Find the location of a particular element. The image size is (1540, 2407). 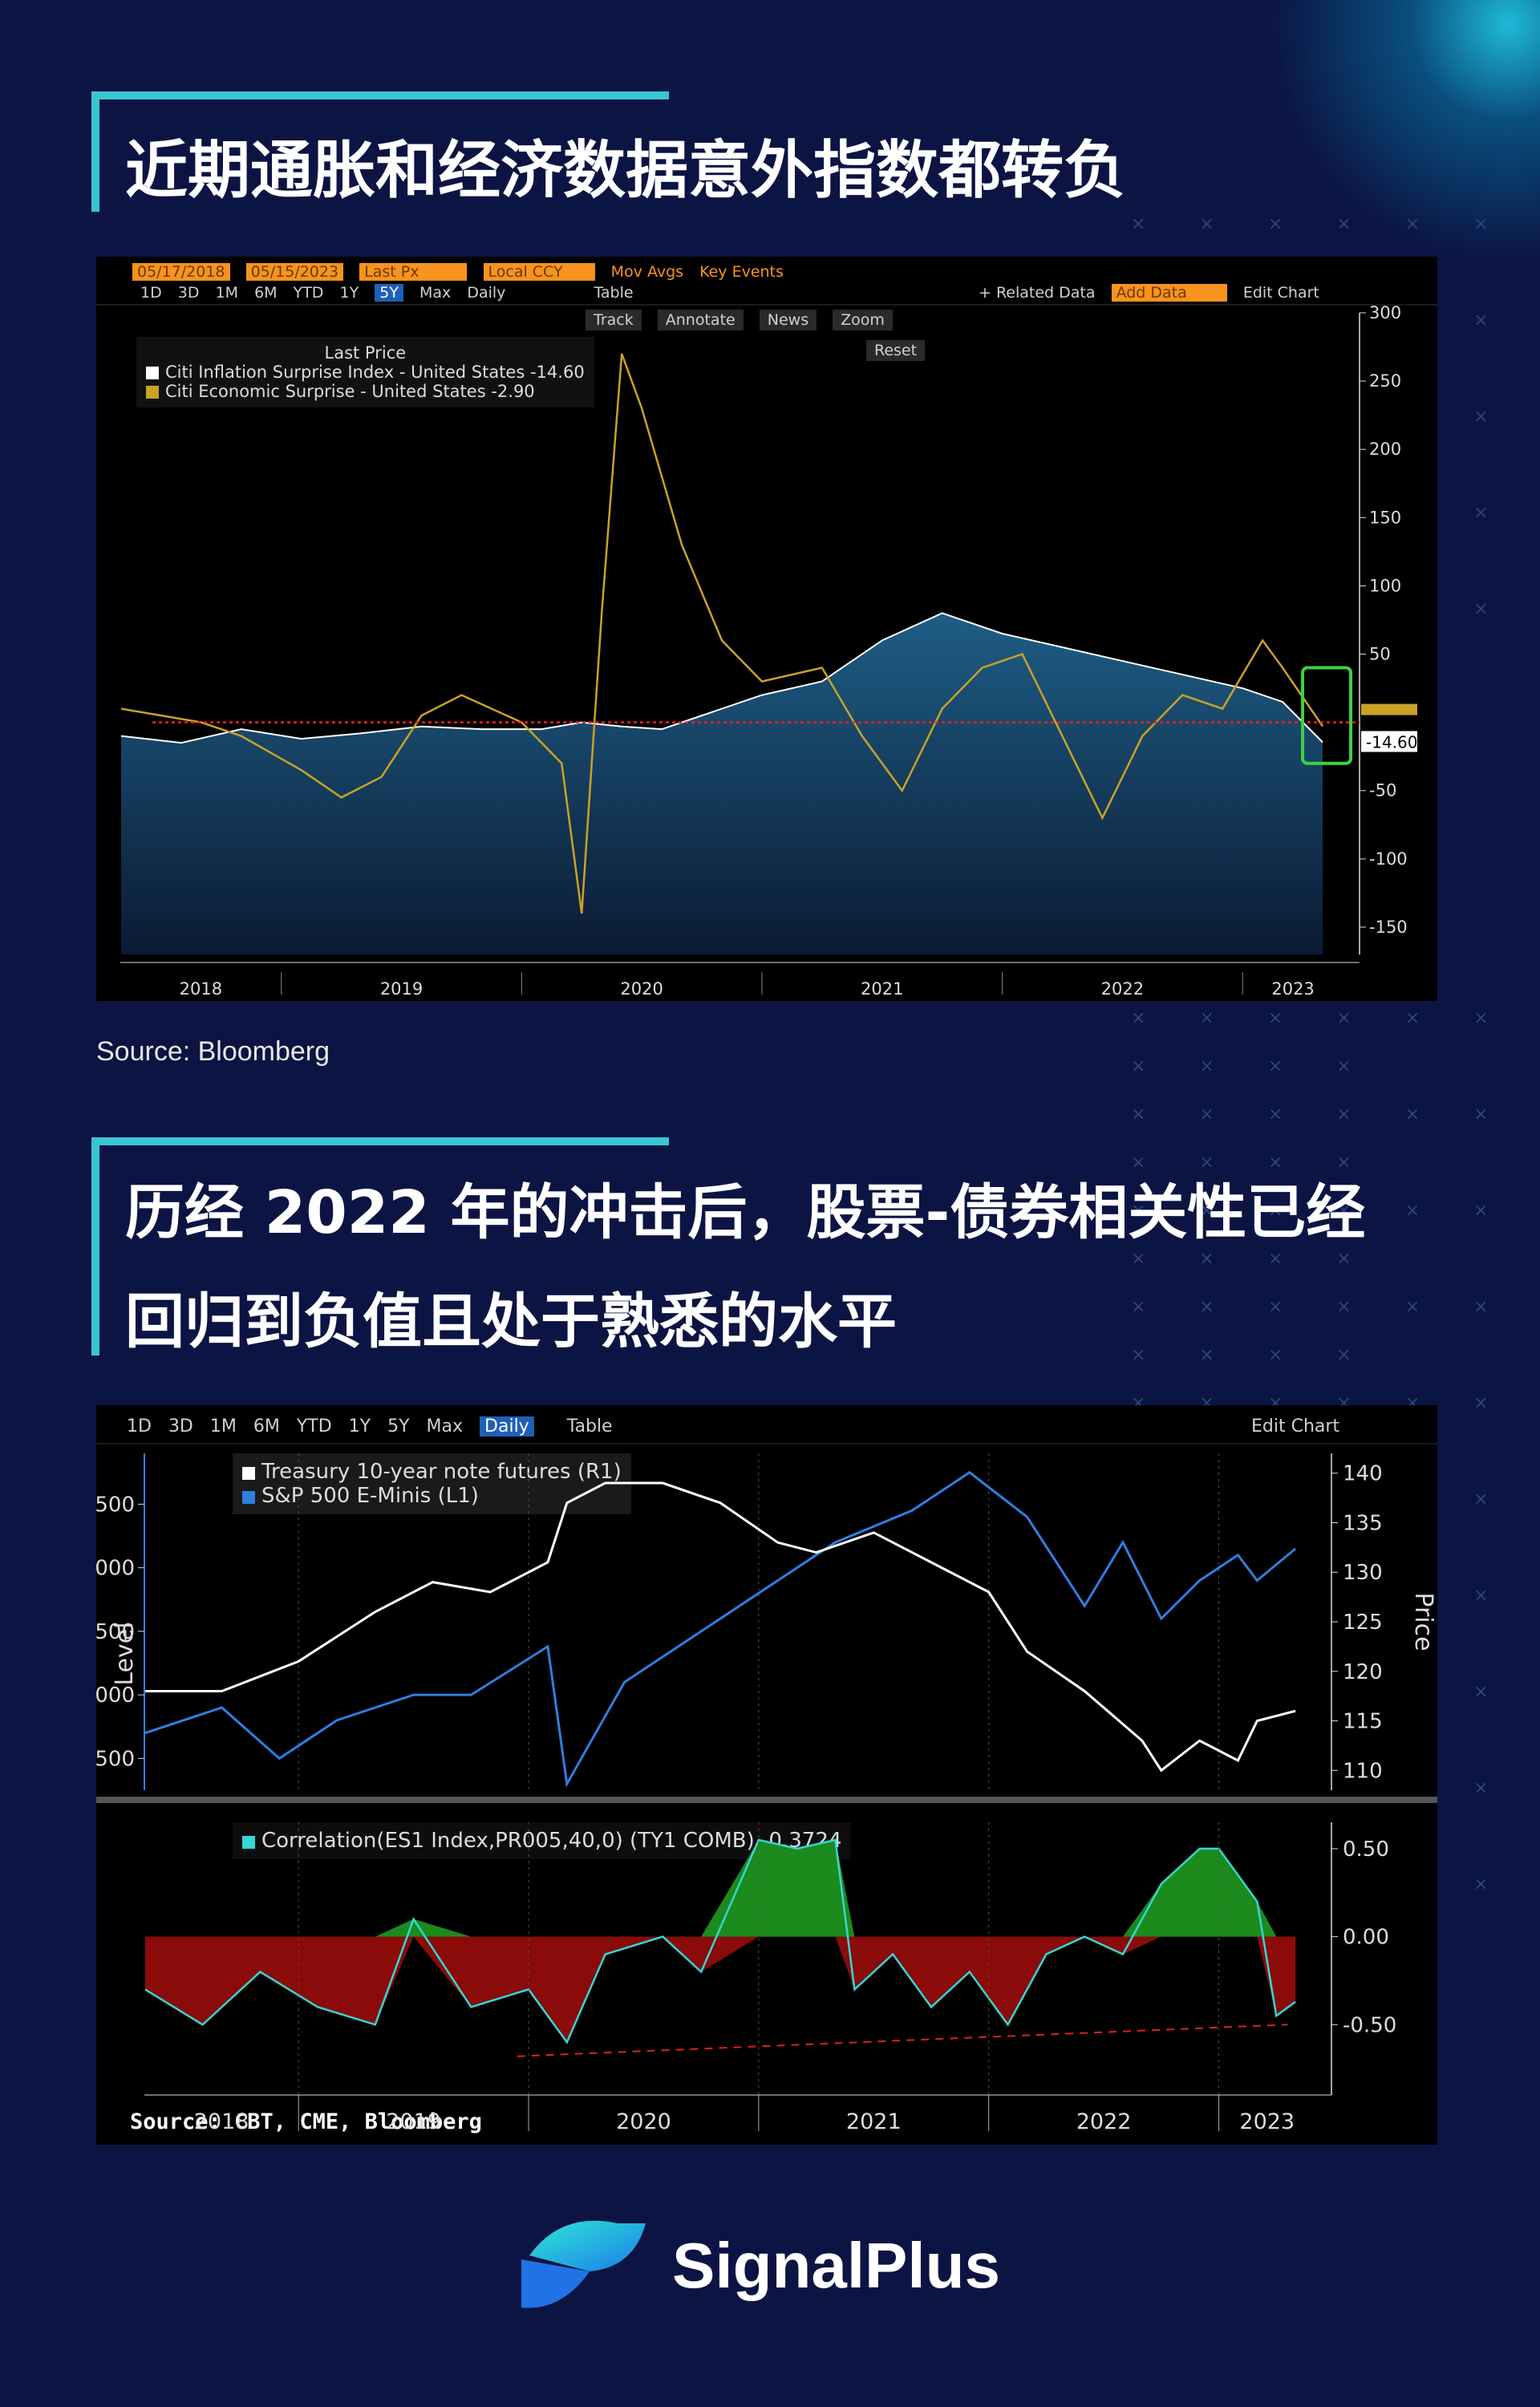

range-ytd: YTD is located at coordinates (308, 293).